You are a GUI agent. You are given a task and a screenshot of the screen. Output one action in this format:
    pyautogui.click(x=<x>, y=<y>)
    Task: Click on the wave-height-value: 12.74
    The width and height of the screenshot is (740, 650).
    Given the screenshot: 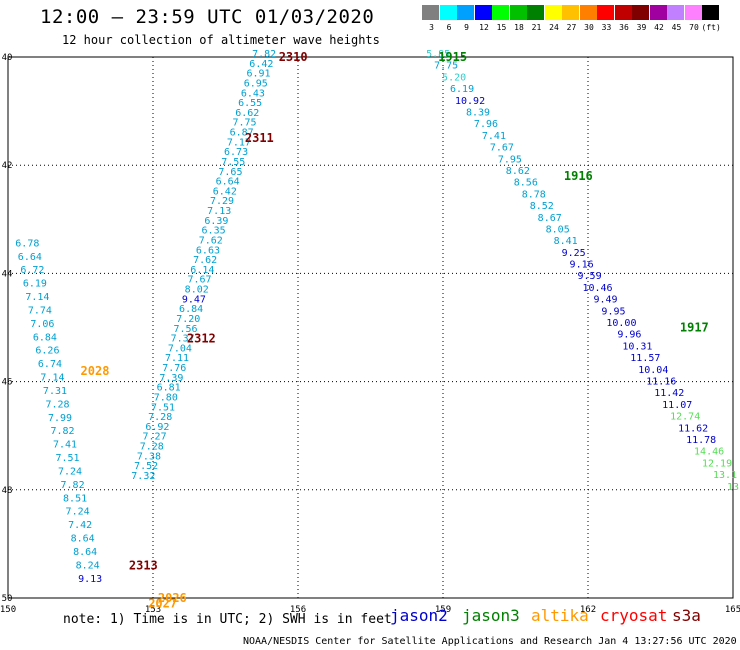 What is the action you would take?
    pyautogui.click(x=685, y=417)
    